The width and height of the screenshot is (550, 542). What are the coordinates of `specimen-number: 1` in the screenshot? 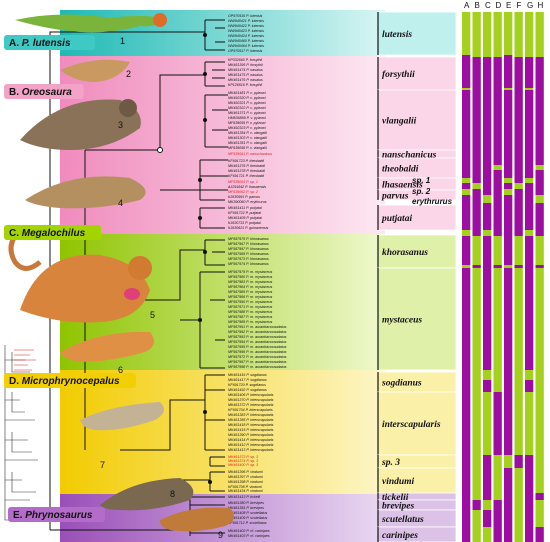 It's located at (122, 41).